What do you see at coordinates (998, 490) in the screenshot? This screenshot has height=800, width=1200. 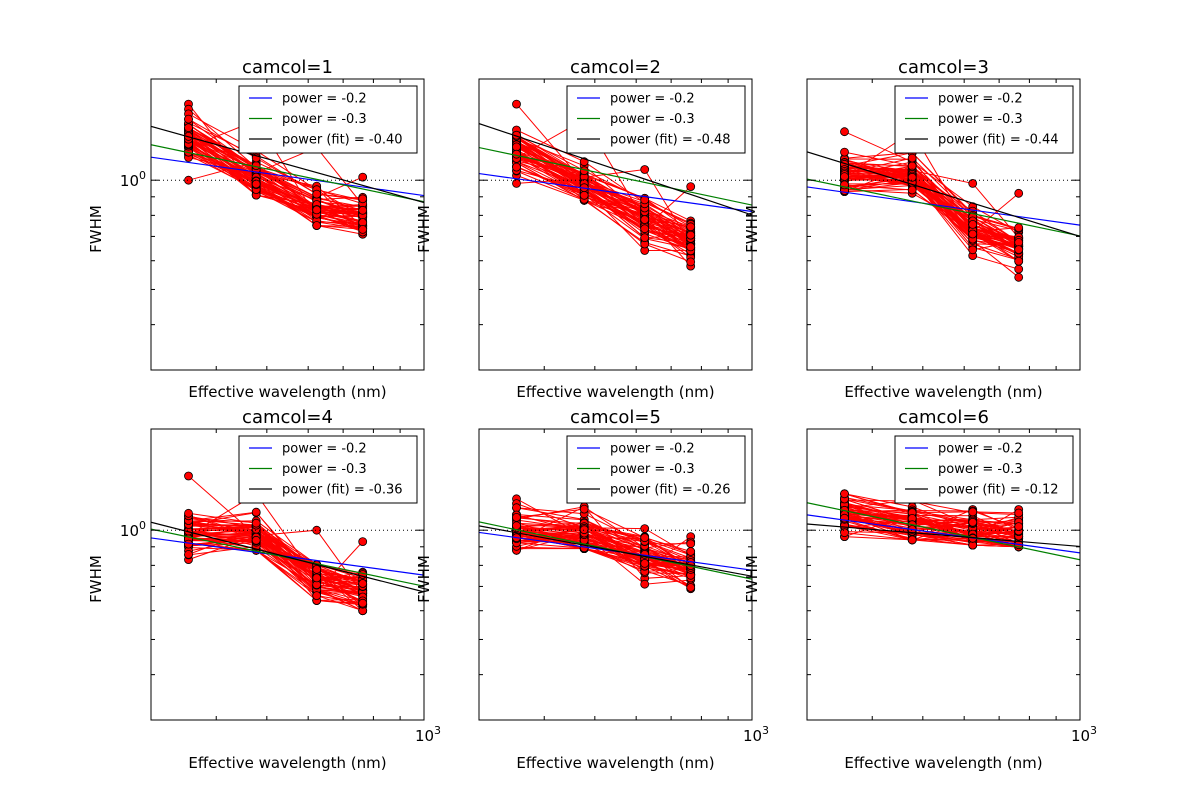 I see `legend-label: power (fit) = -0.12` at bounding box center [998, 490].